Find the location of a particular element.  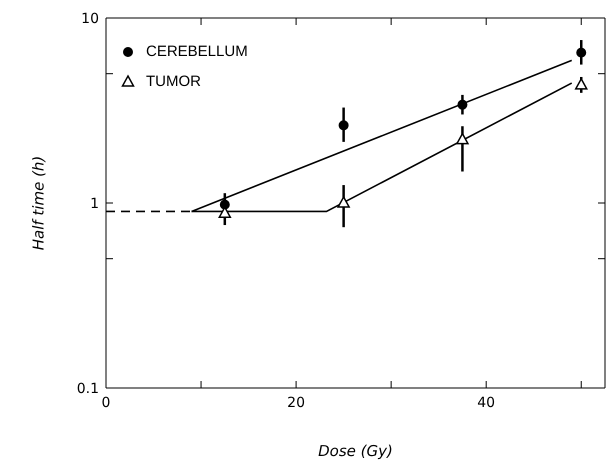

x-tick-label: 20 is located at coordinates (296, 402).